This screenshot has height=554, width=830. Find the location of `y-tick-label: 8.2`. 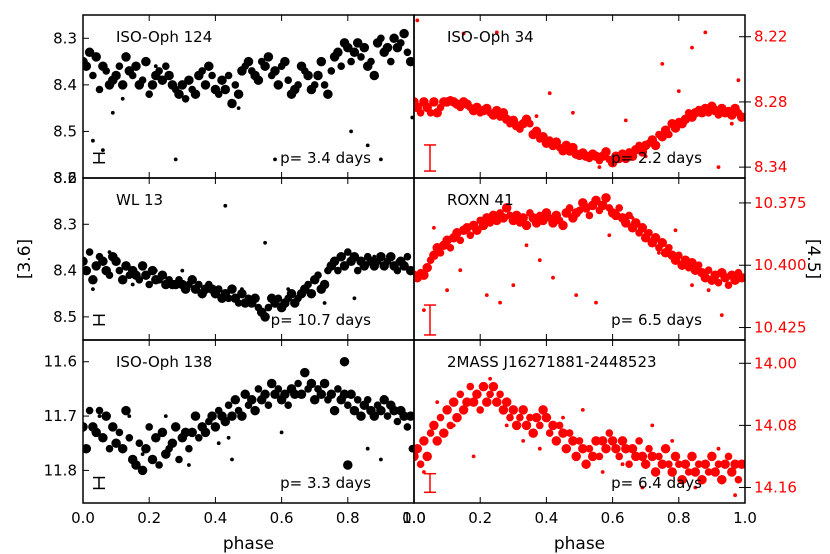

y-tick-label: 8.2 is located at coordinates (65, 178).